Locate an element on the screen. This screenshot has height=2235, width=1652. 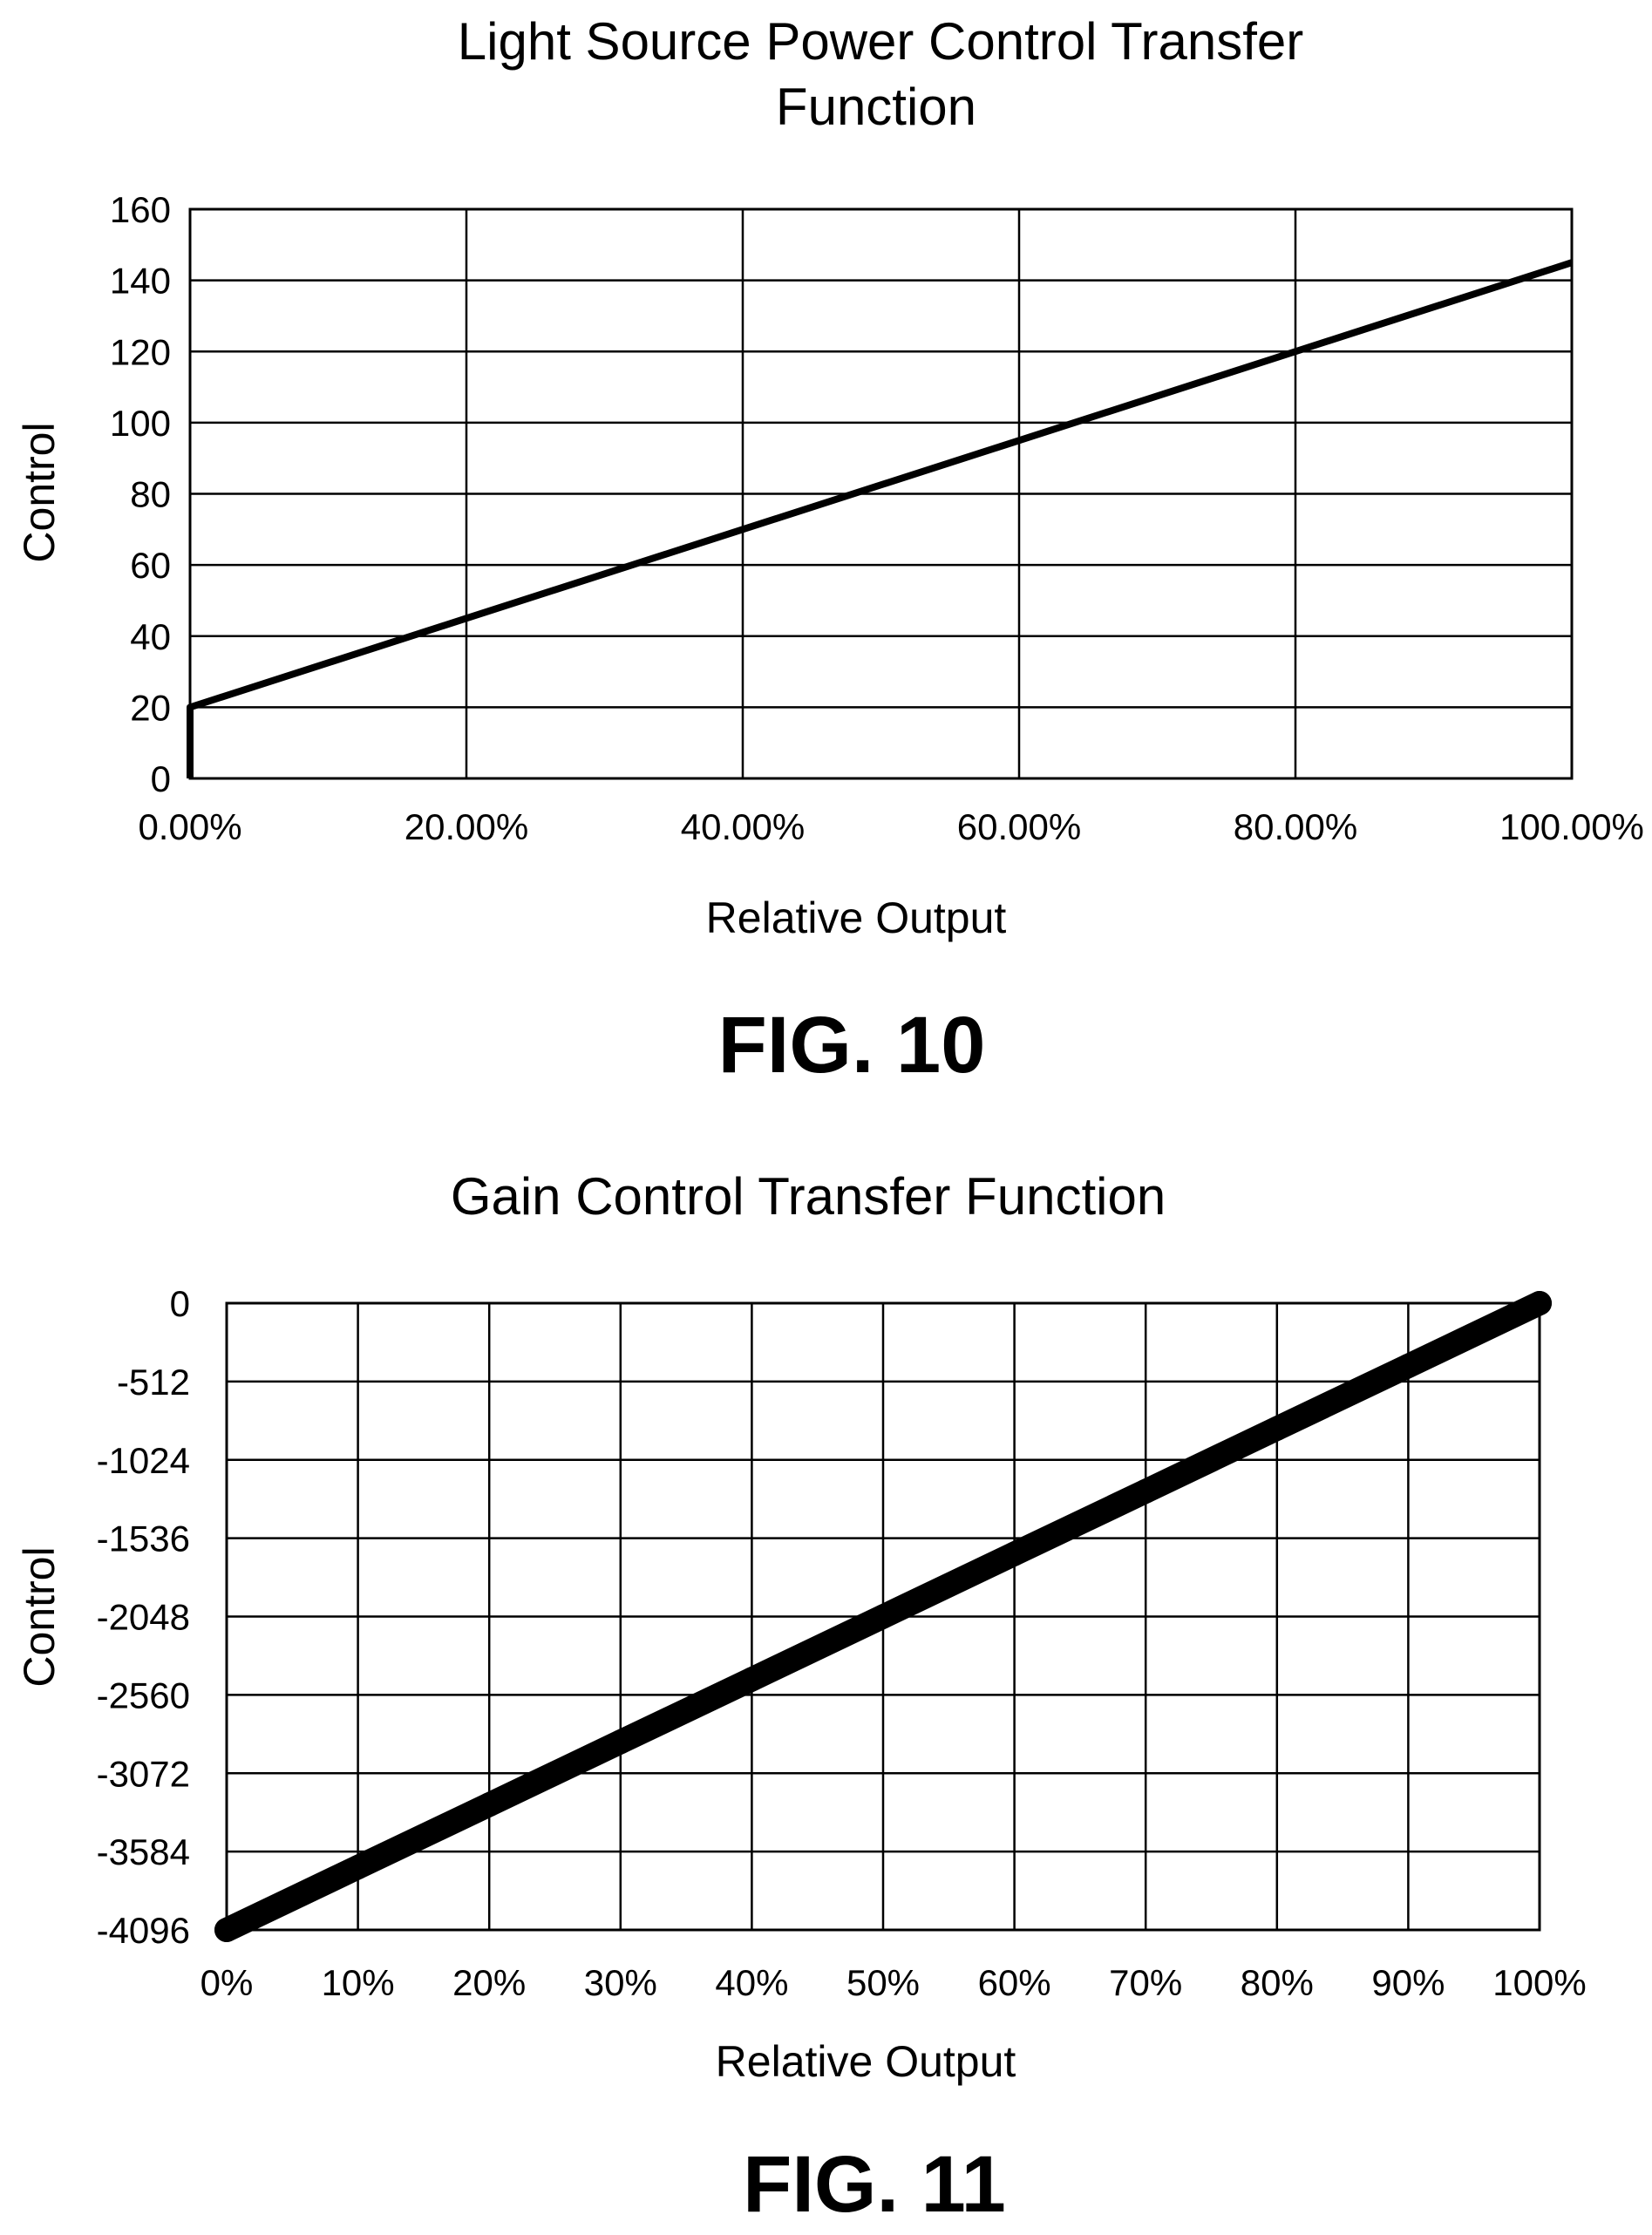
figure-label-11: FIG. 11 is located at coordinates (874, 2184).